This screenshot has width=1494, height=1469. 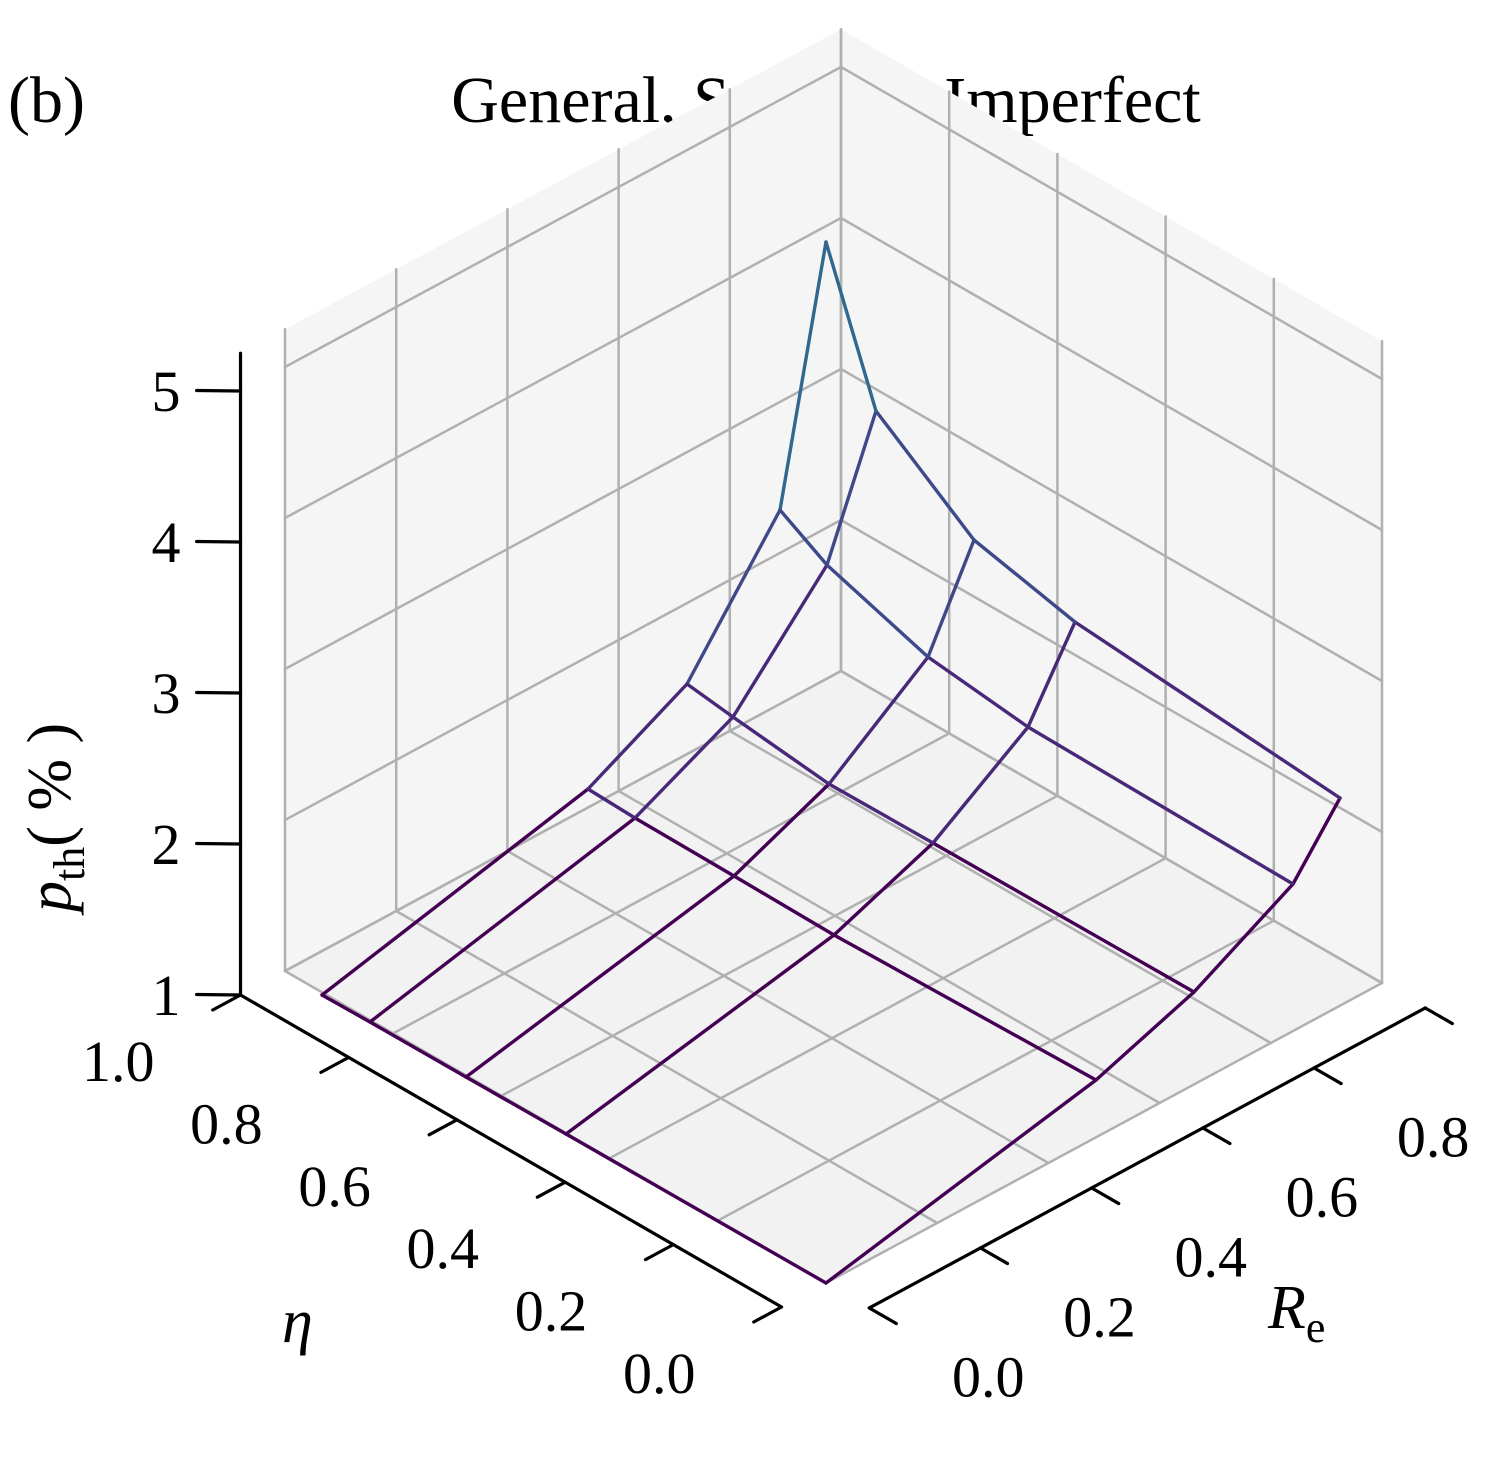 What do you see at coordinates (50, 898) in the screenshot?
I see `z-axis-label-main: p` at bounding box center [50, 898].